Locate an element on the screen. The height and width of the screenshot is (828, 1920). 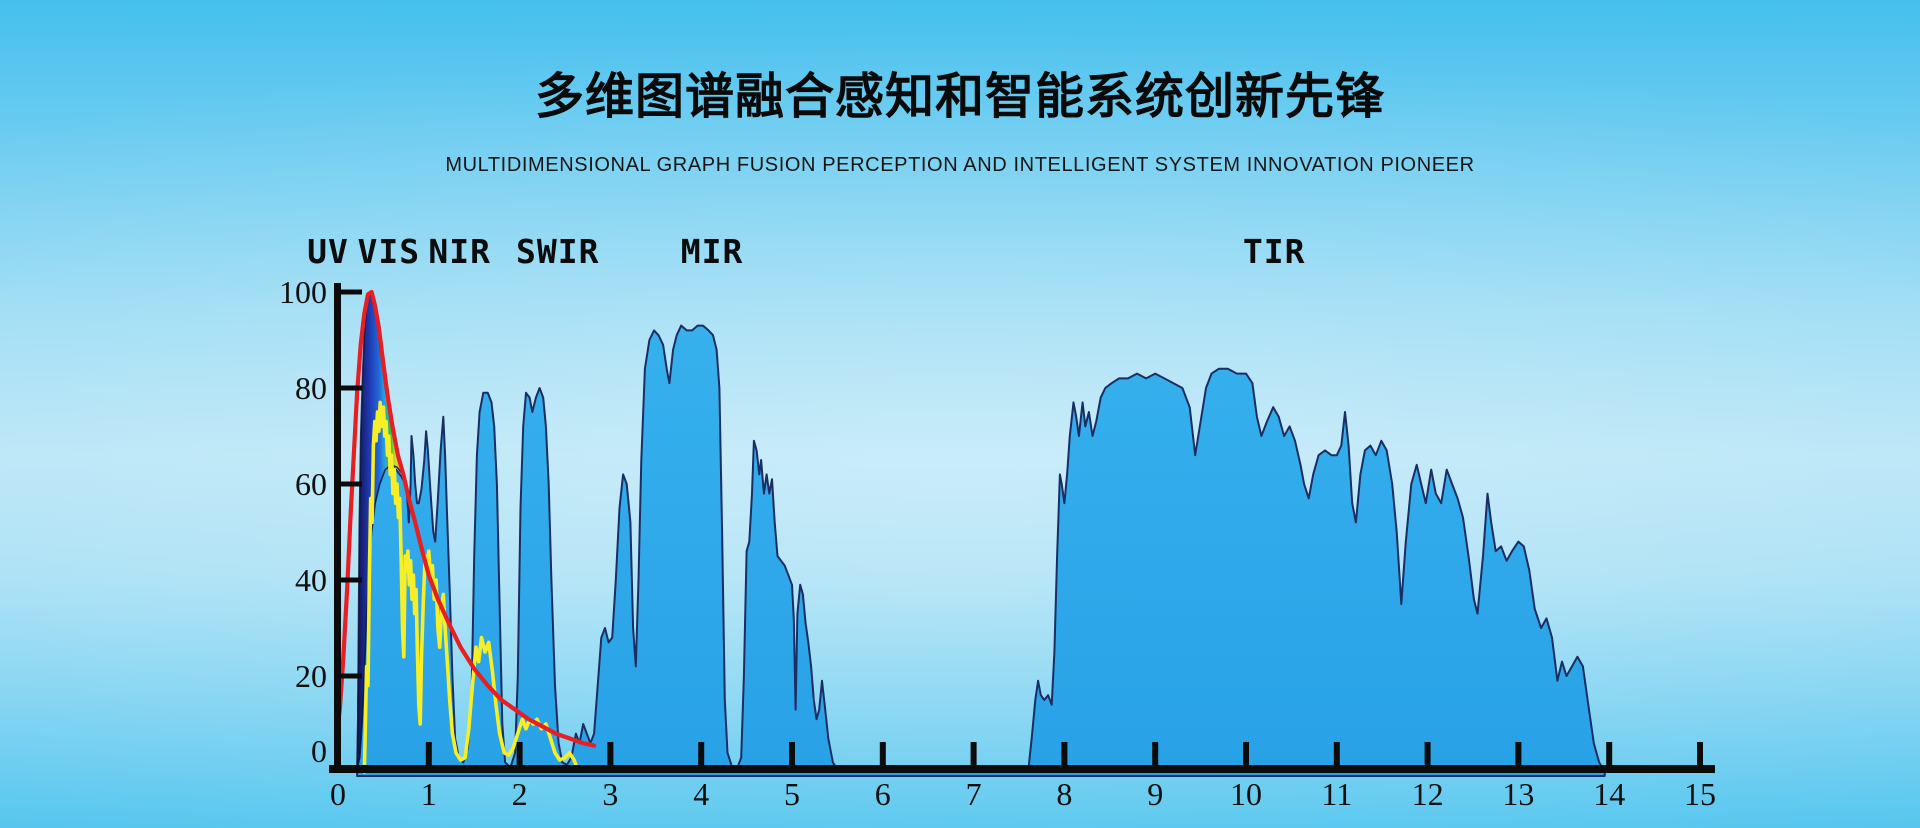
band-label-nir: NIR is located at coordinates (459, 251).